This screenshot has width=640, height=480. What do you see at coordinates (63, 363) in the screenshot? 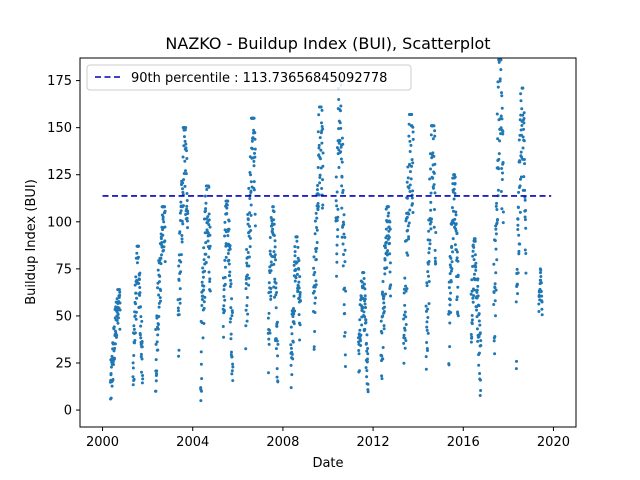
I see `y-tick-label: 25` at bounding box center [63, 363].